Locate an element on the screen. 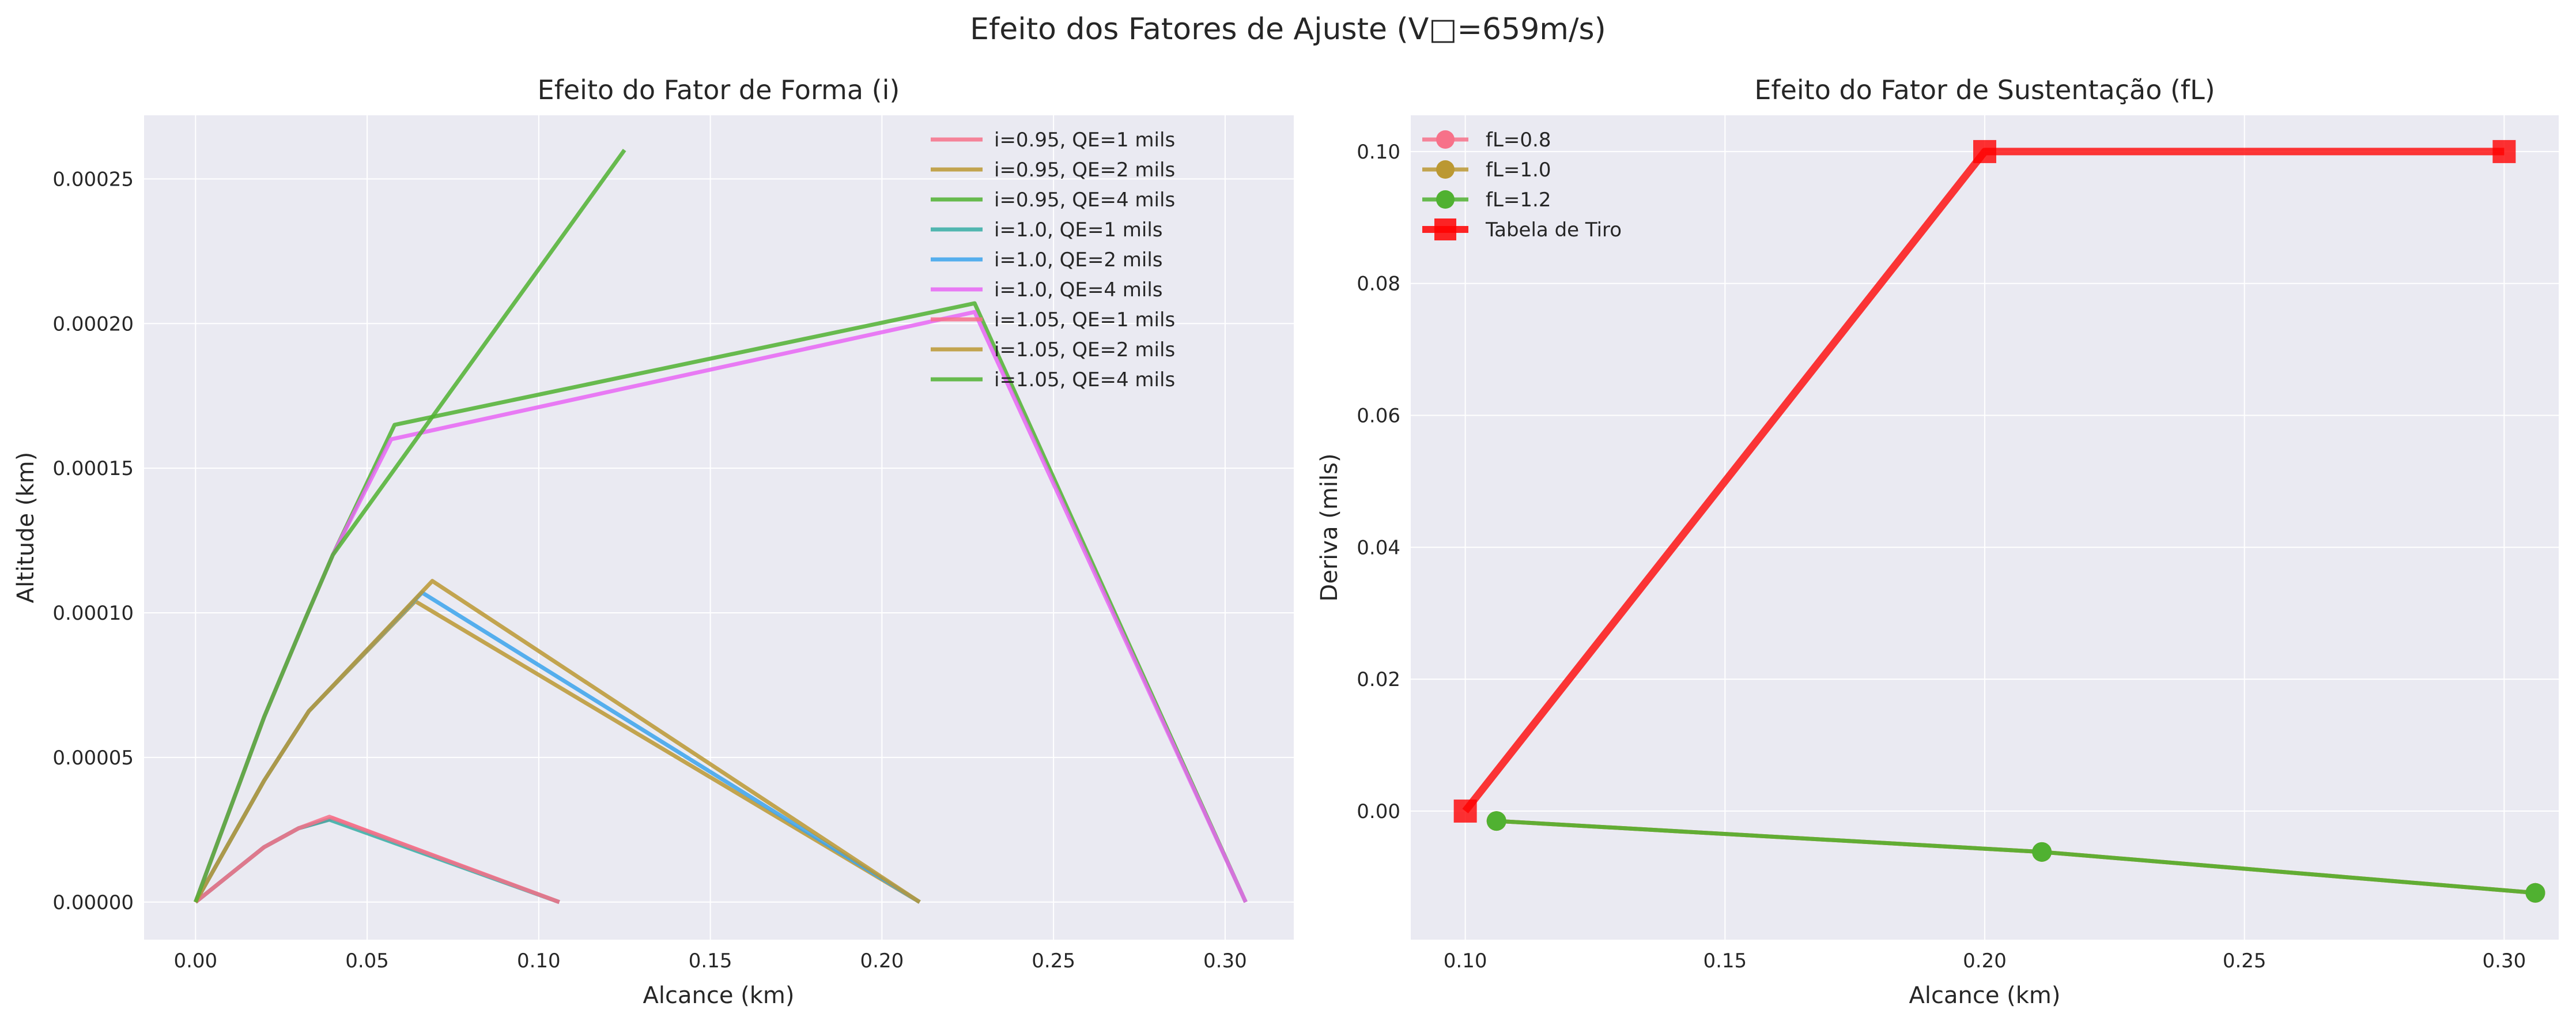 This screenshot has width=2576, height=1025. legend-item: i=1.0, QE=1 mils is located at coordinates (1047, 230).